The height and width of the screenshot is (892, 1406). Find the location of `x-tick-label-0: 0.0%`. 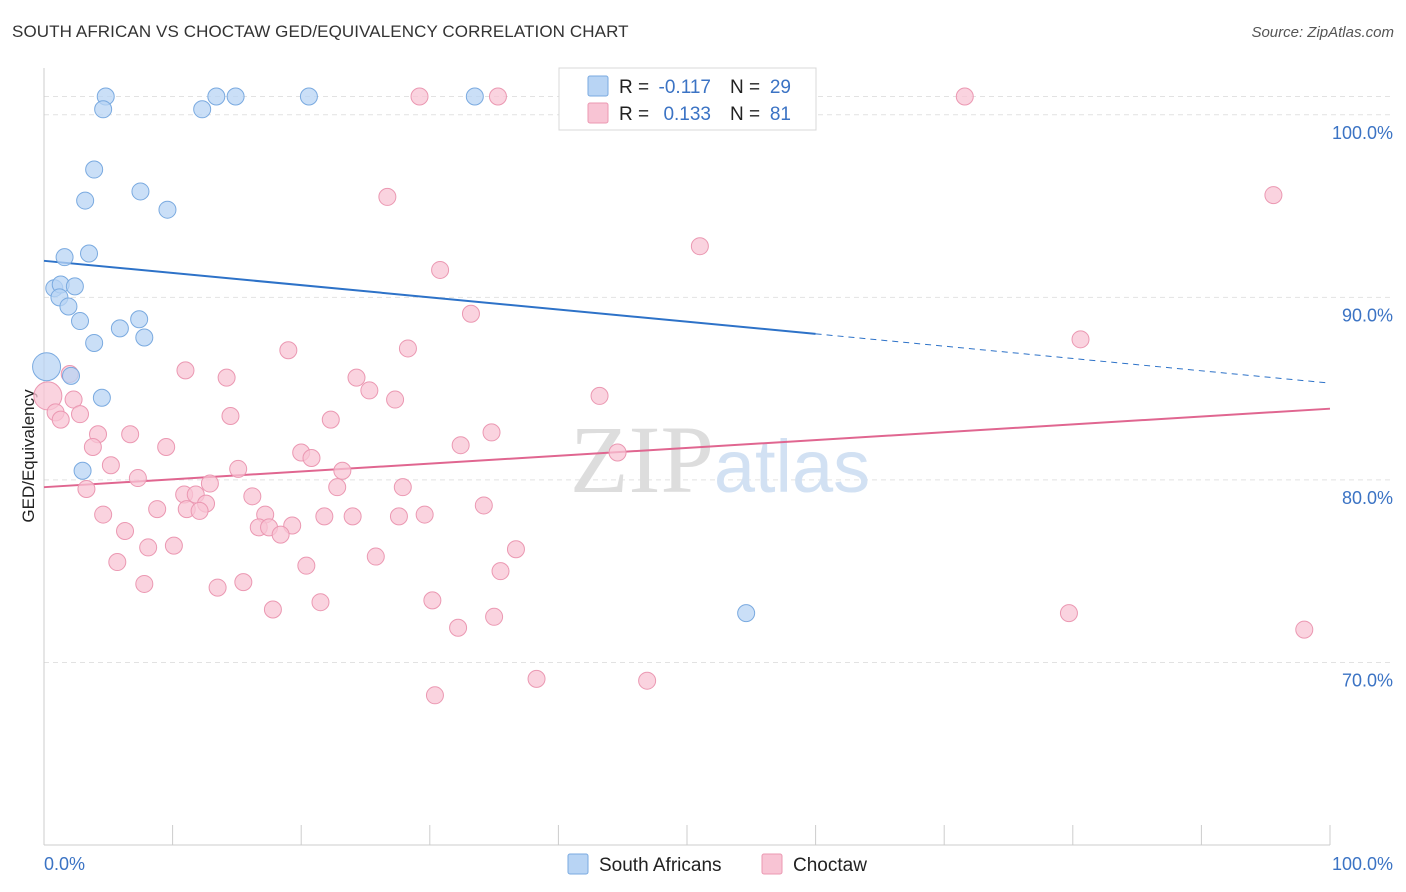

x-tick-label-0: 0.0% is located at coordinates (64, 864).